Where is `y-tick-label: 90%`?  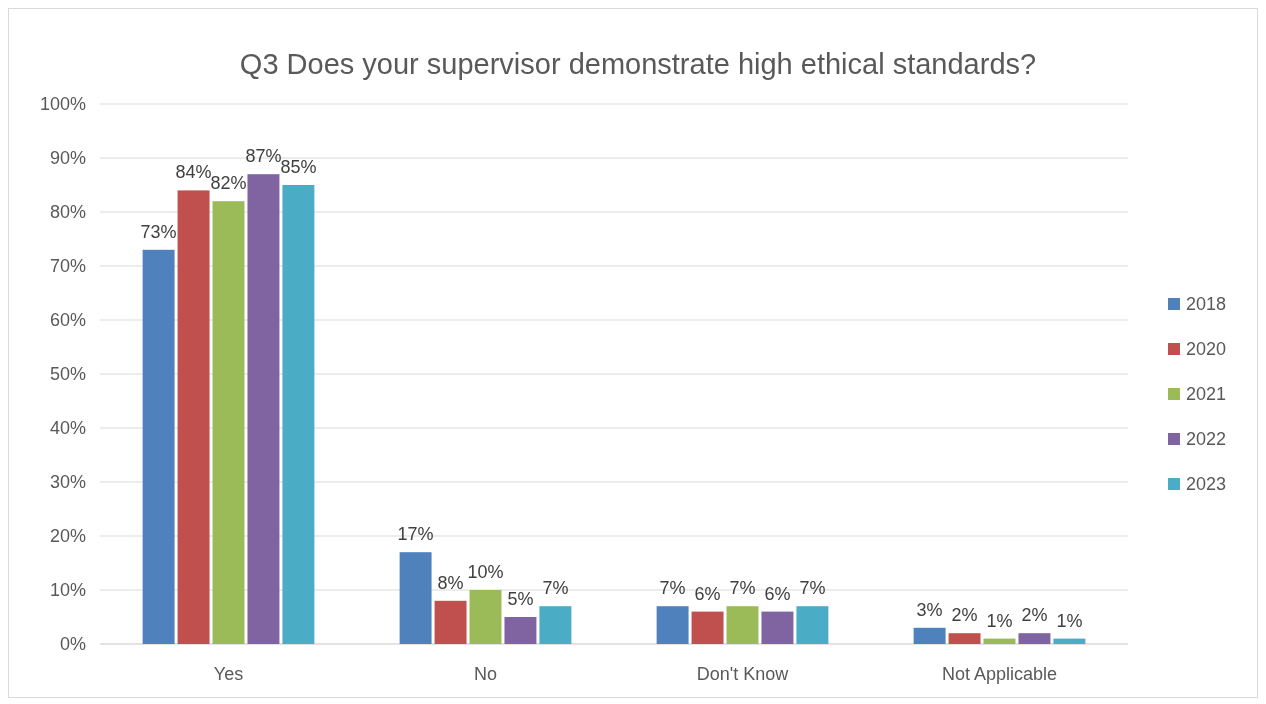 y-tick-label: 90% is located at coordinates (67, 158).